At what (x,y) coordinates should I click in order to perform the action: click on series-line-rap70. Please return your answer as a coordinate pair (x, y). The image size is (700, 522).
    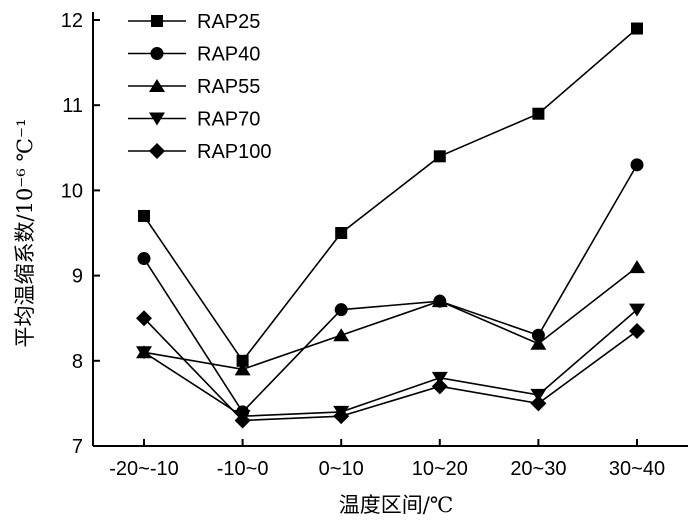
    Looking at the image, I should click on (390, 363).